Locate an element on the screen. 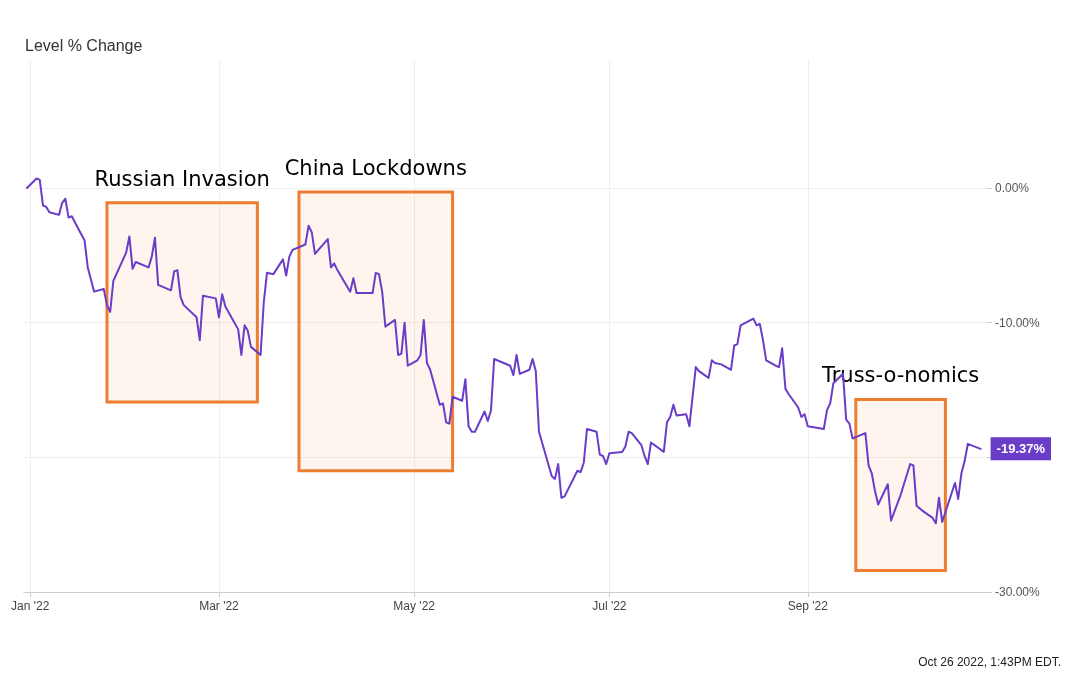 This screenshot has width=1083, height=682. x-tick-label: Mar '22 is located at coordinates (219, 606).